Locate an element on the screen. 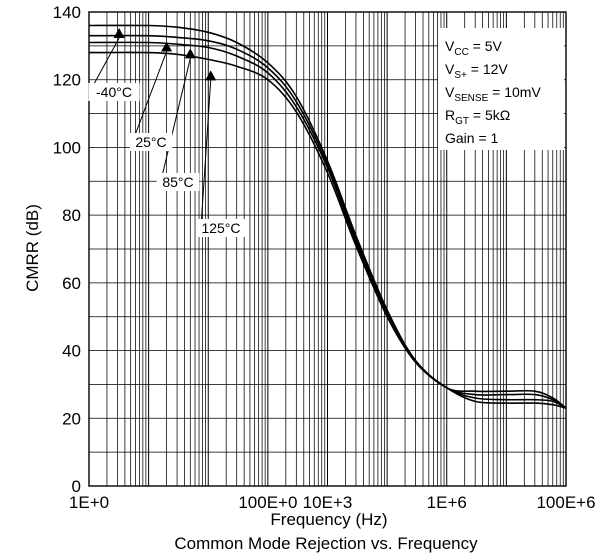  condition-line: Gain = 1 is located at coordinates (472, 138).